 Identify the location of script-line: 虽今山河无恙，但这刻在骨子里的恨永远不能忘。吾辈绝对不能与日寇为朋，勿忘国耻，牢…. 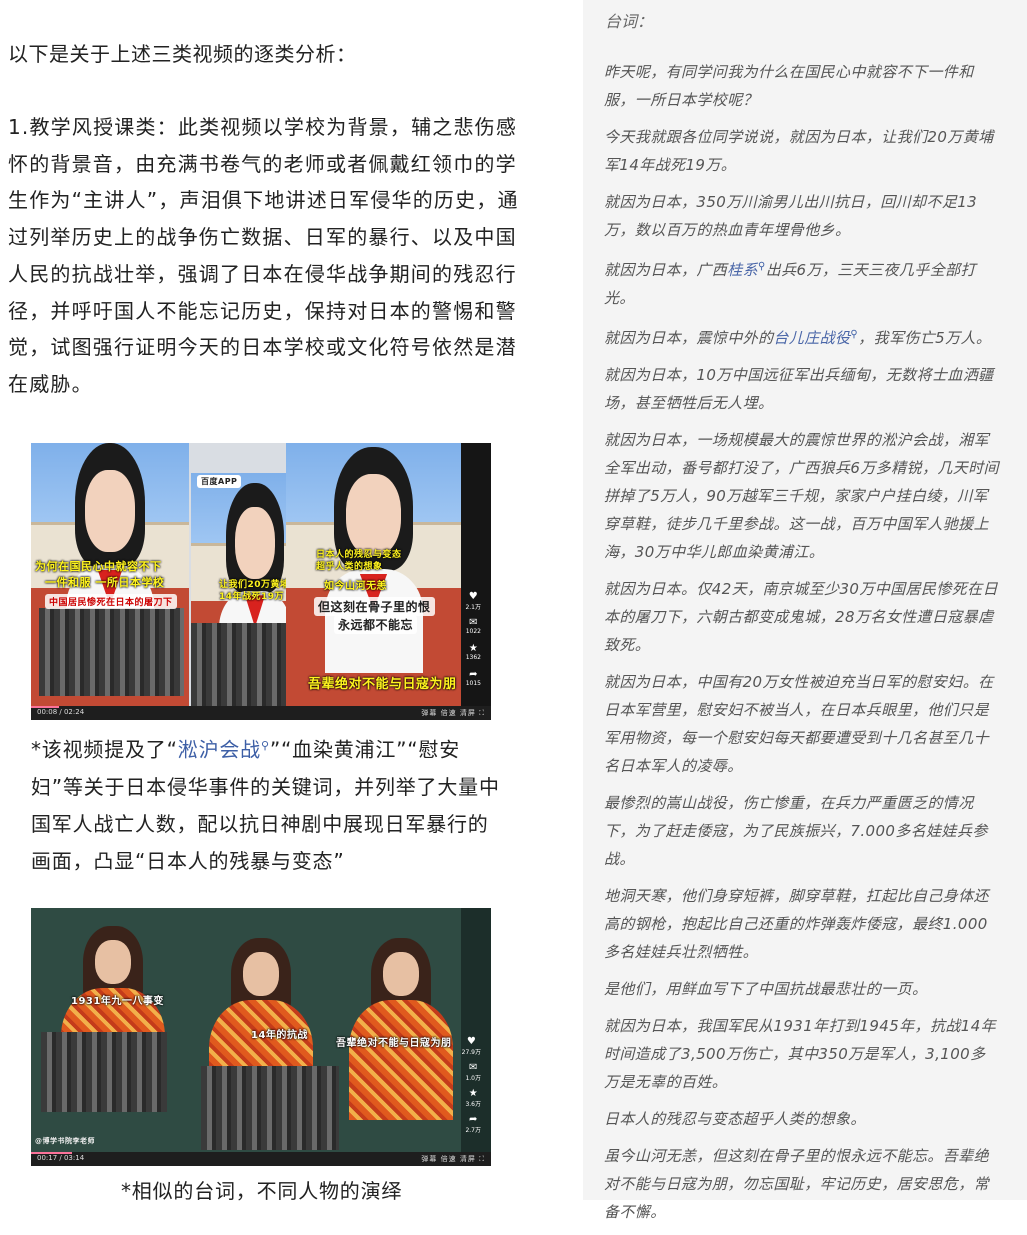
(797, 1184).